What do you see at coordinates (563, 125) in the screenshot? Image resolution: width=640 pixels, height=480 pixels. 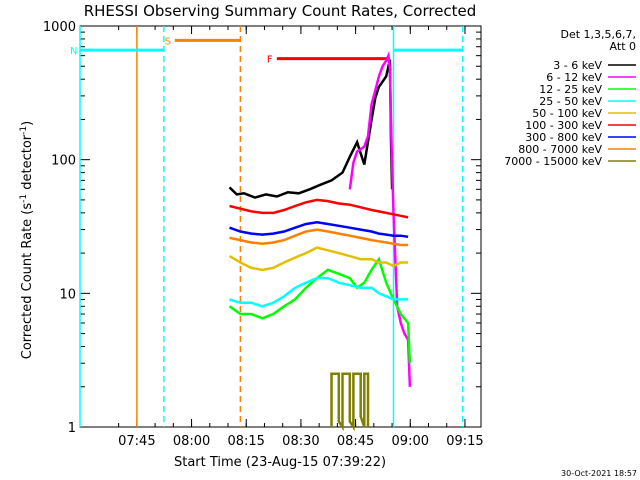 I see `legend-entry-label: 100 - 300 keV` at bounding box center [563, 125].